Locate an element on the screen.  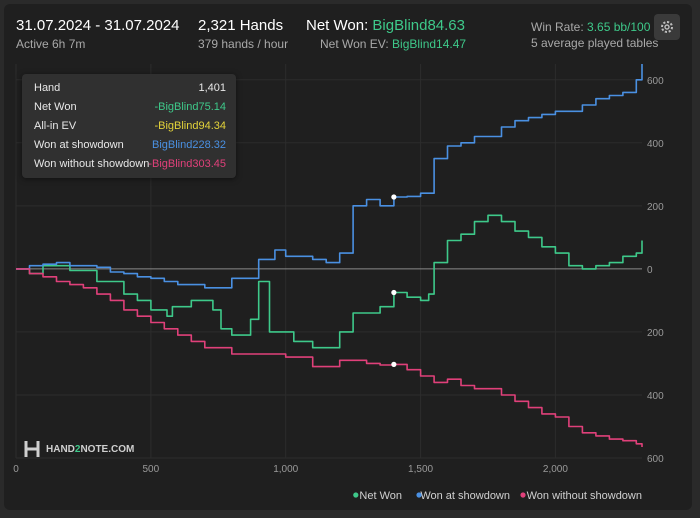
legend-item-label: Won at showdown is located at coordinates (465, 496).